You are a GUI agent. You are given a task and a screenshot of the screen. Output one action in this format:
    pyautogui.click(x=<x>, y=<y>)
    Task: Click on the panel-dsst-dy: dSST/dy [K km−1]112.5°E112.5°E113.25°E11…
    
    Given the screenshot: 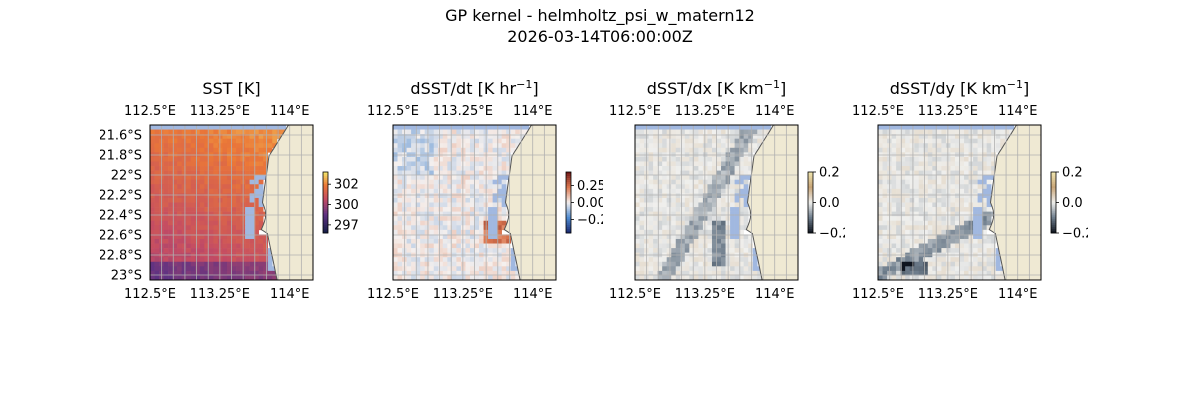 What is the action you would take?
    pyautogui.click(x=970, y=190)
    